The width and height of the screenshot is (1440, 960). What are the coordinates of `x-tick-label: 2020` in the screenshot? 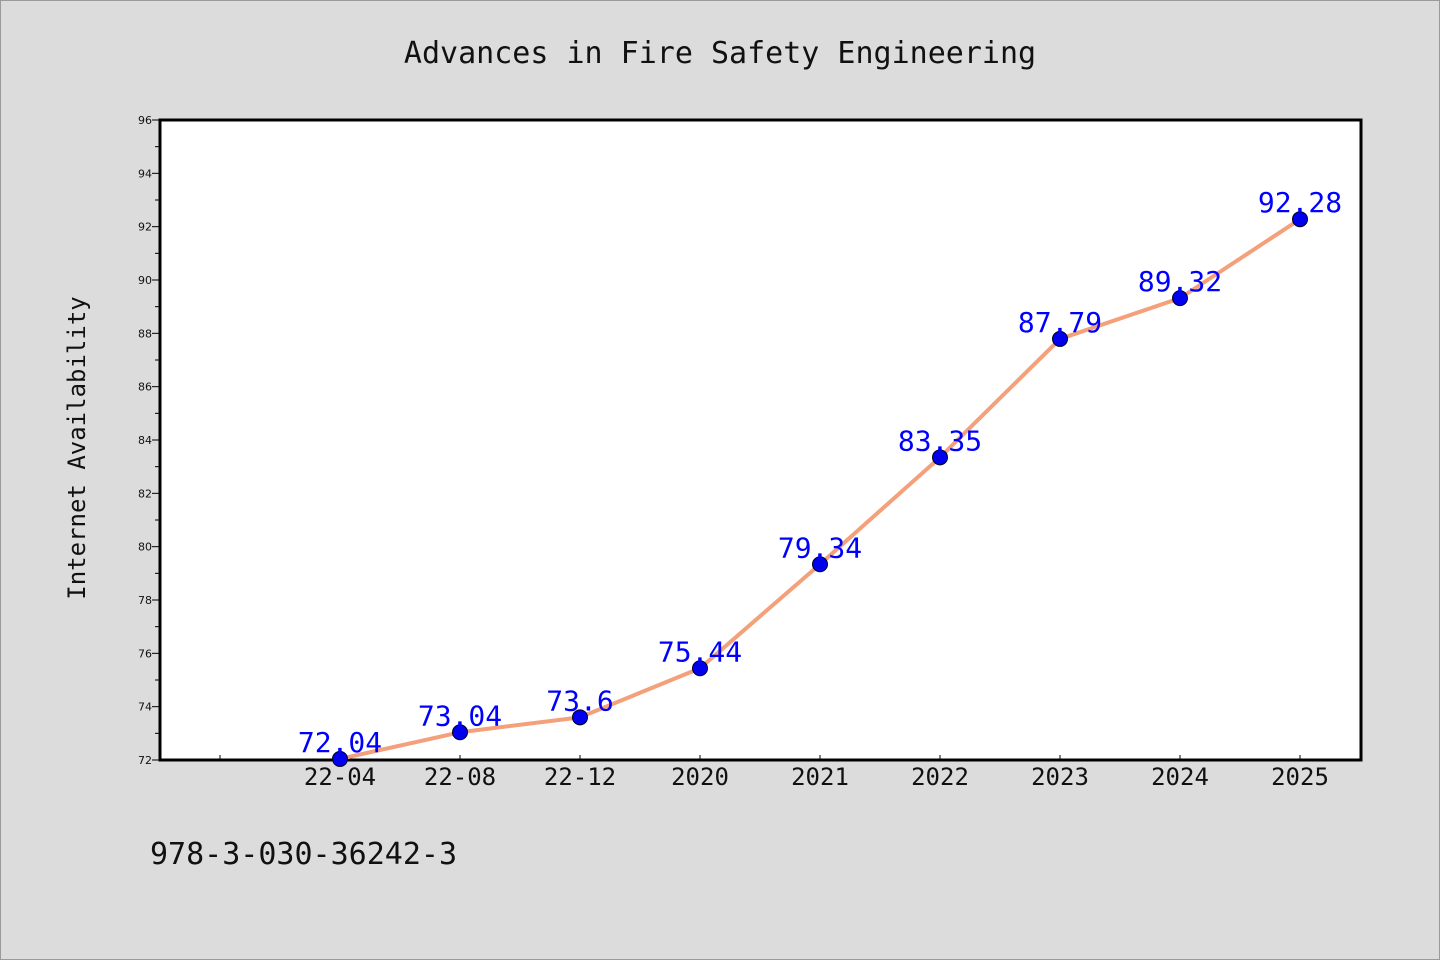 It's located at (700, 777).